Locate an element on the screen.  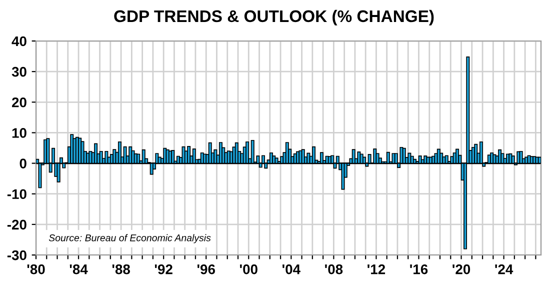
annotation: Source: Bureau of Economic Analysis is located at coordinates (129, 239).